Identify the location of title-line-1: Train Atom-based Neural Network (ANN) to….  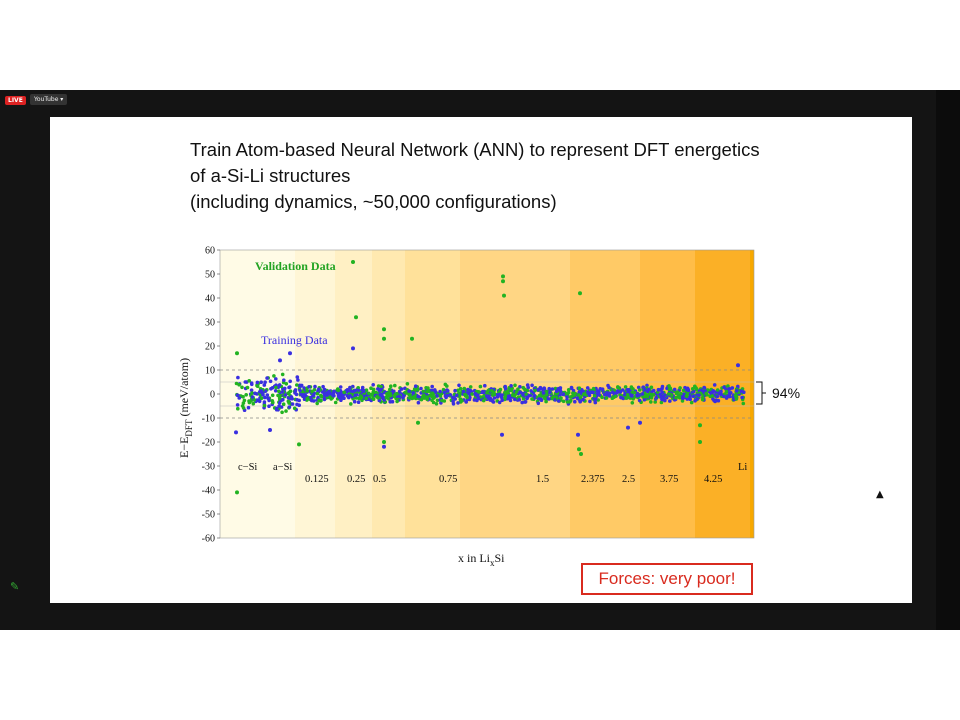
(475, 149).